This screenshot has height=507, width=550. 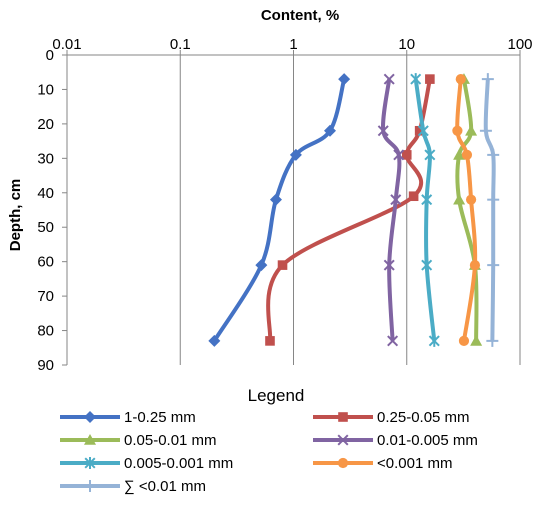 What do you see at coordinates (45, 210) in the screenshot?
I see `y-tick-labels: 0 10 20 30 40 50 60 70 80 90` at bounding box center [45, 210].